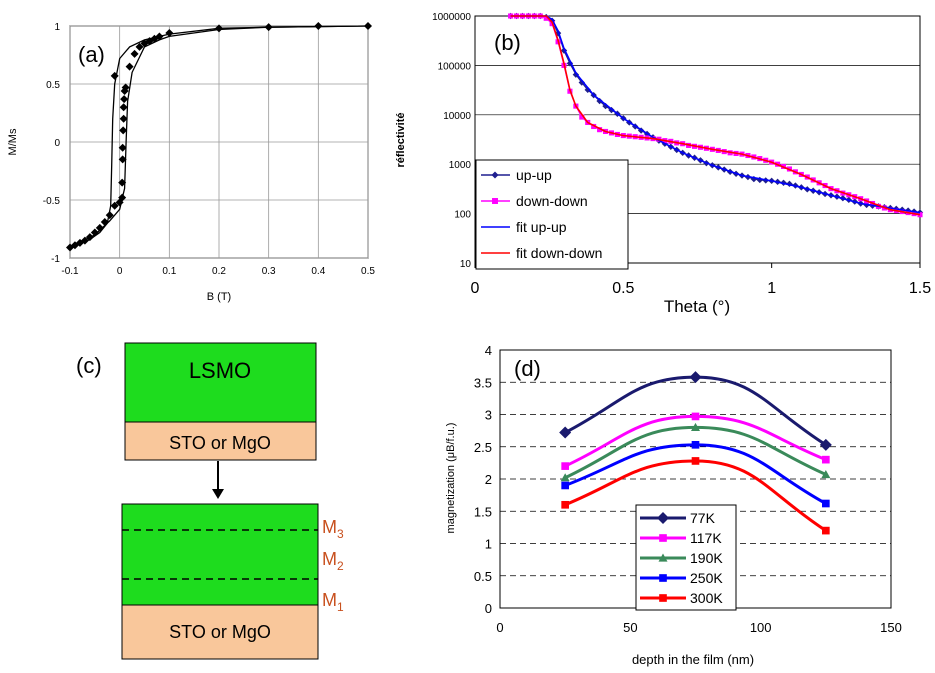 The image size is (935, 673). Describe the element at coordinates (89, 365) in the screenshot. I see `panel-c-tag: (c)` at that location.